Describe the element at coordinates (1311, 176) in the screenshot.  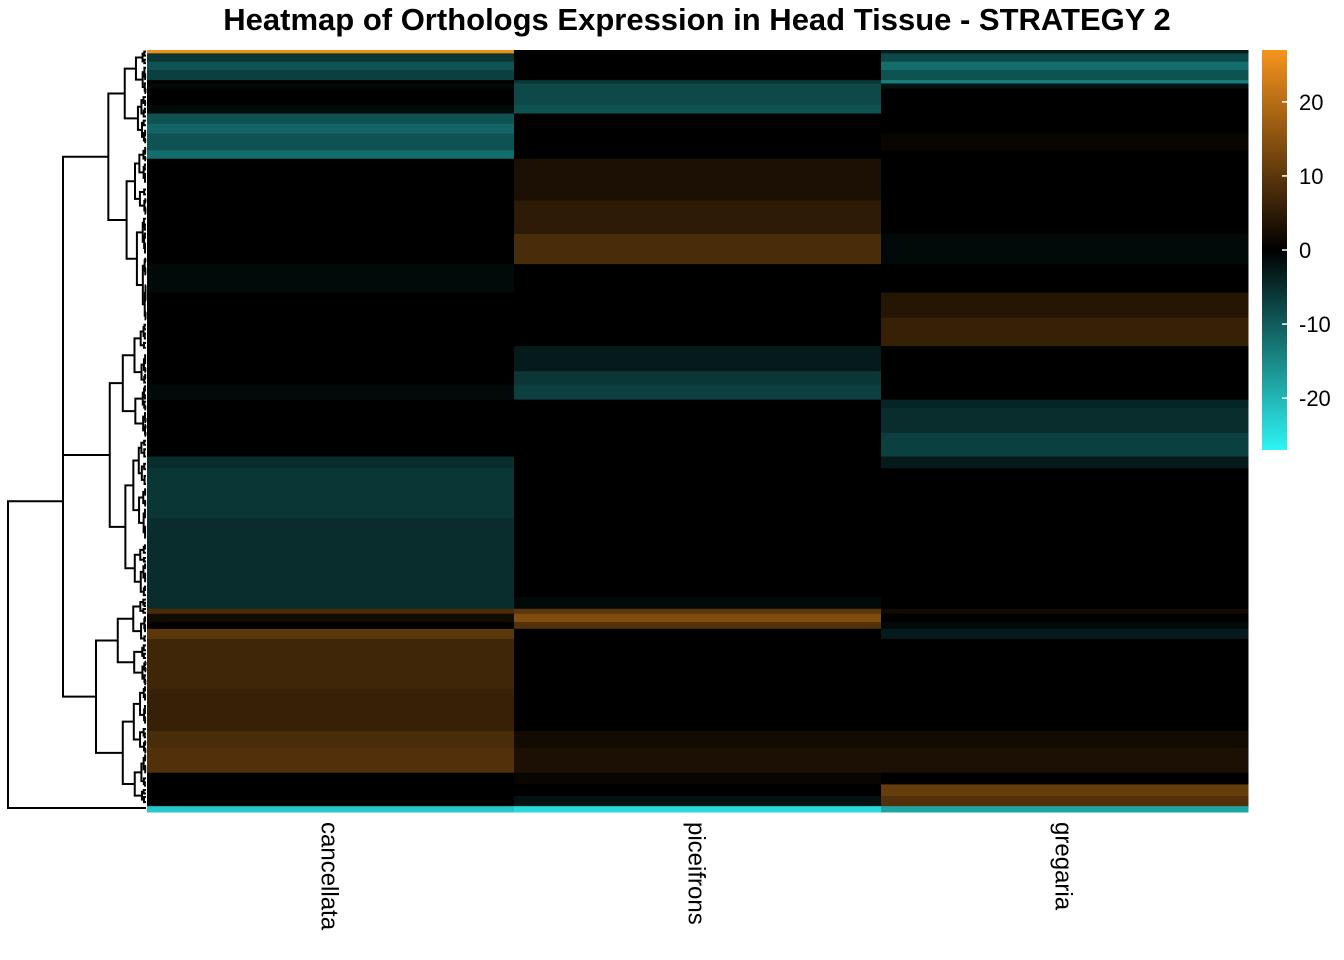
I see `legend-tick-label: 10` at that location.